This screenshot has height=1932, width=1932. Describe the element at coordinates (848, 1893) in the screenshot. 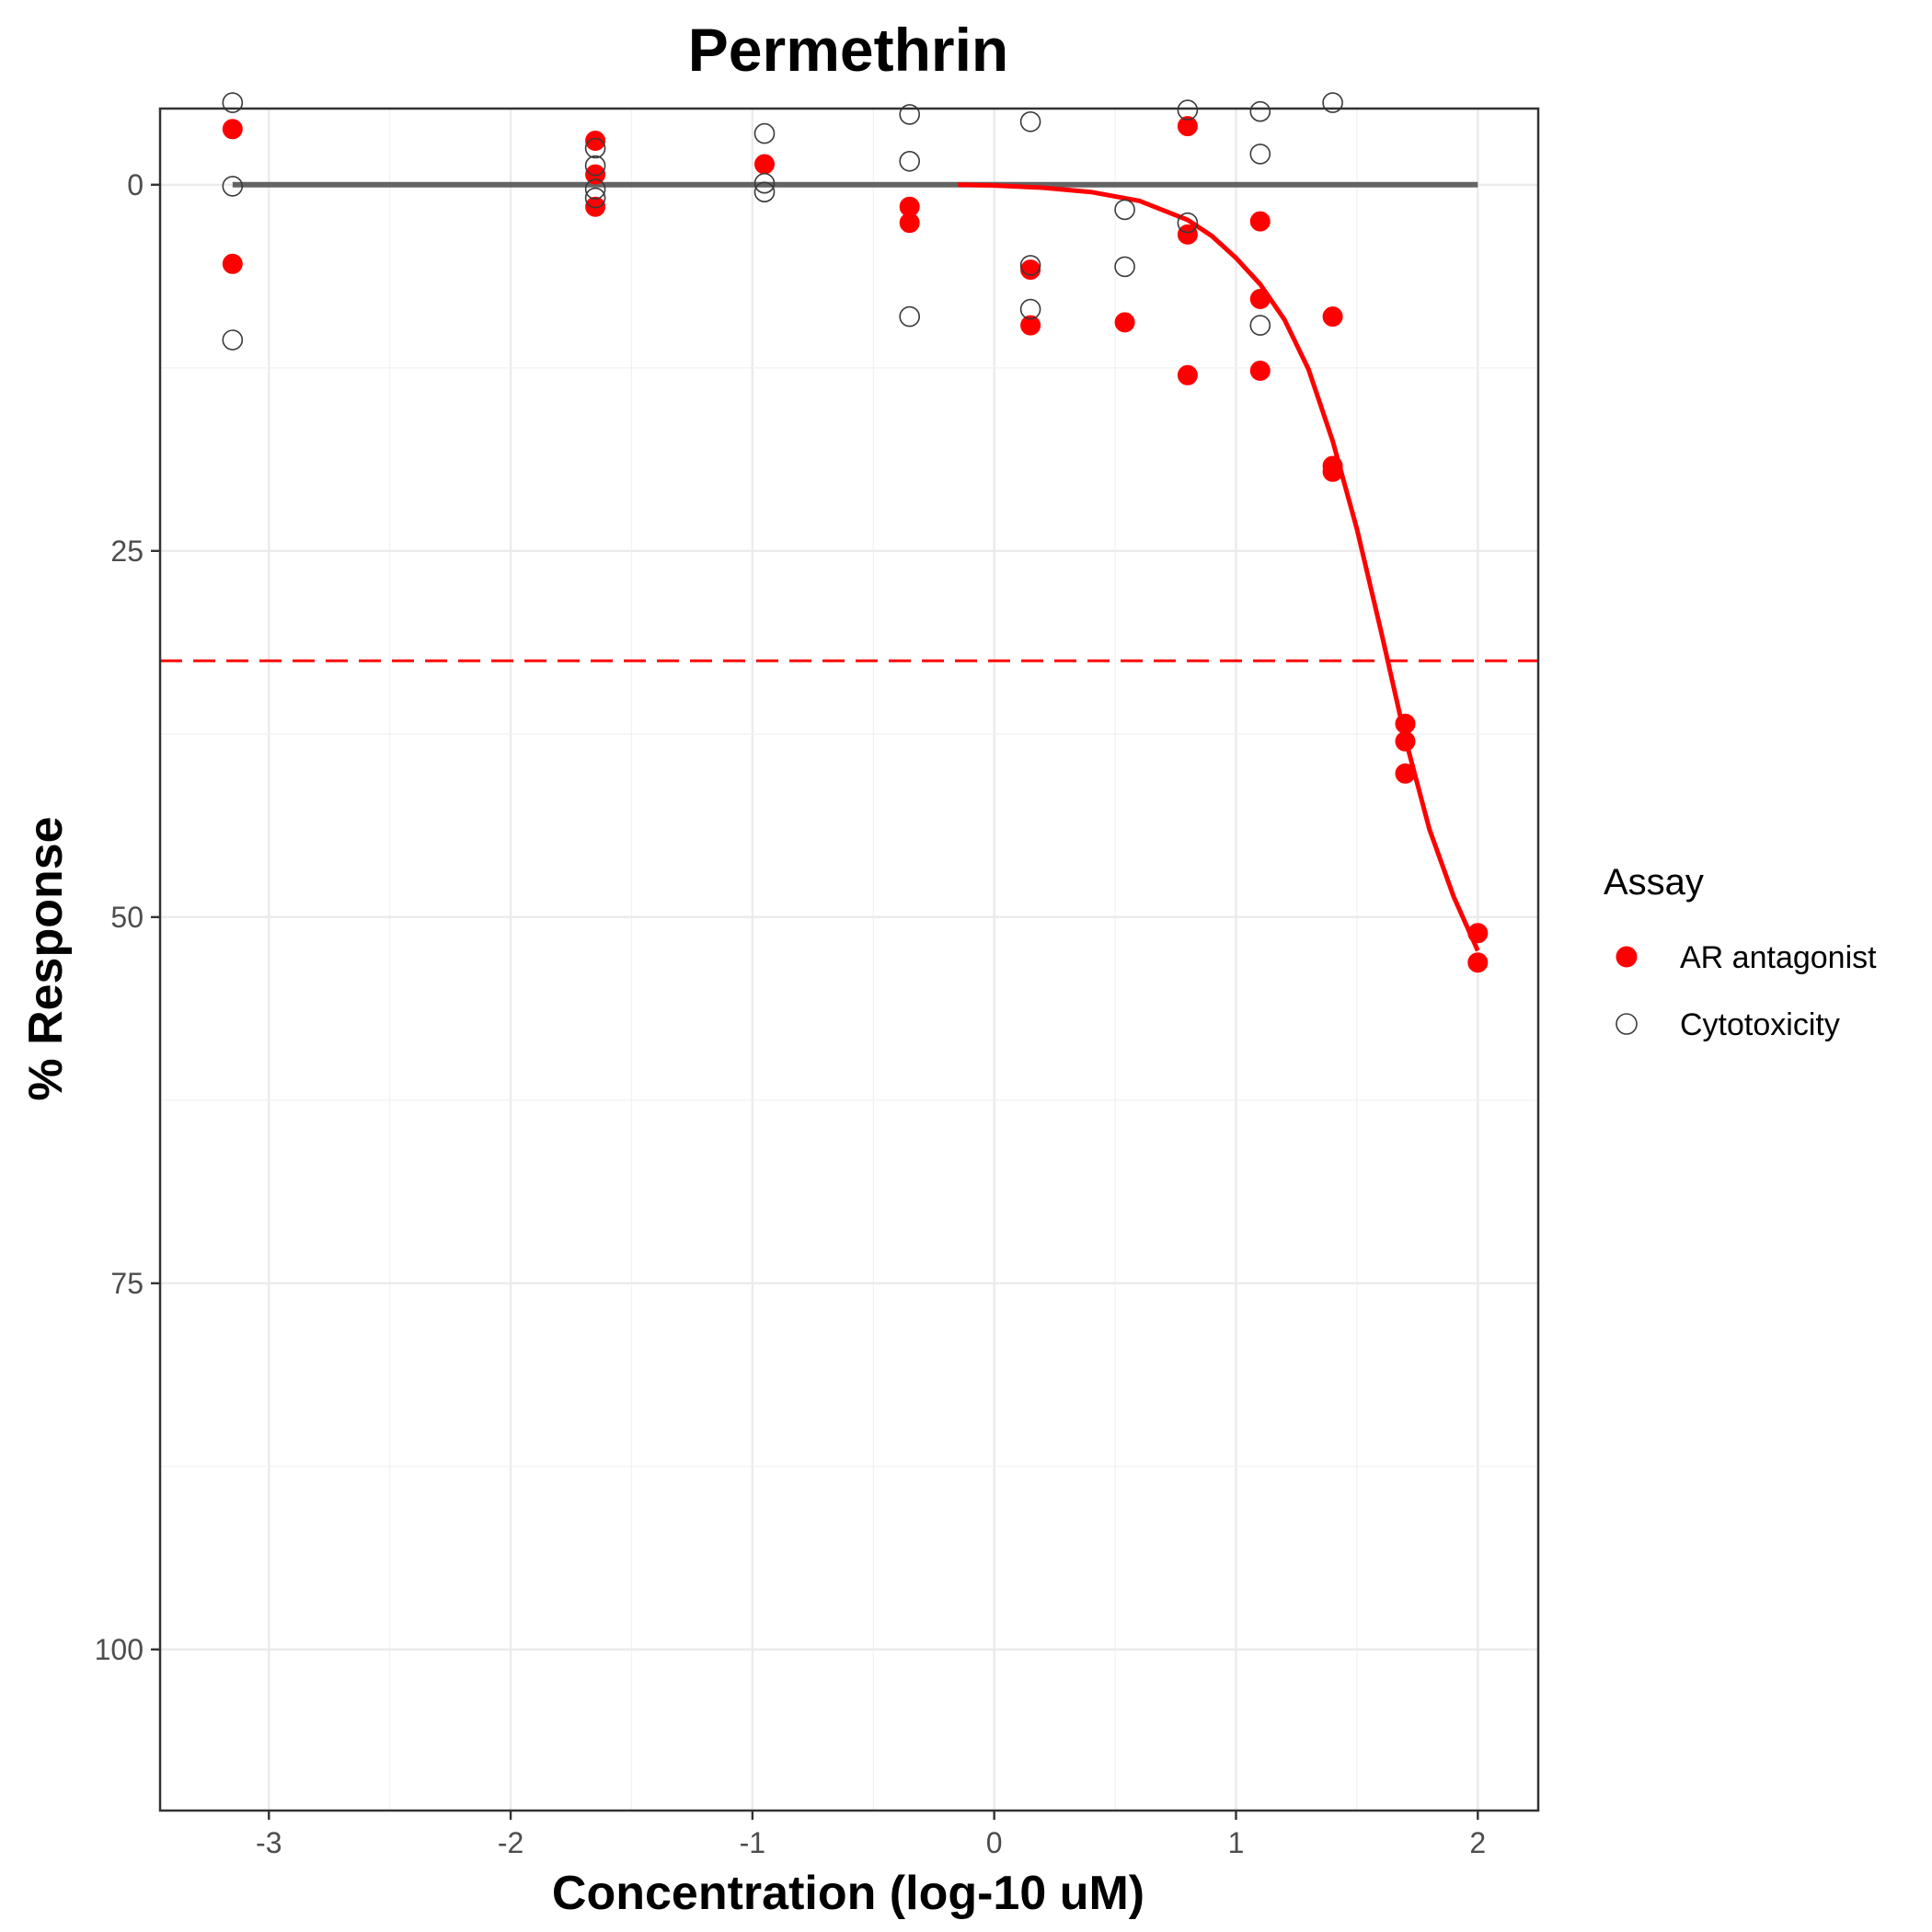

I see `x-axis-title: Concentration (log-10 uM)` at that location.